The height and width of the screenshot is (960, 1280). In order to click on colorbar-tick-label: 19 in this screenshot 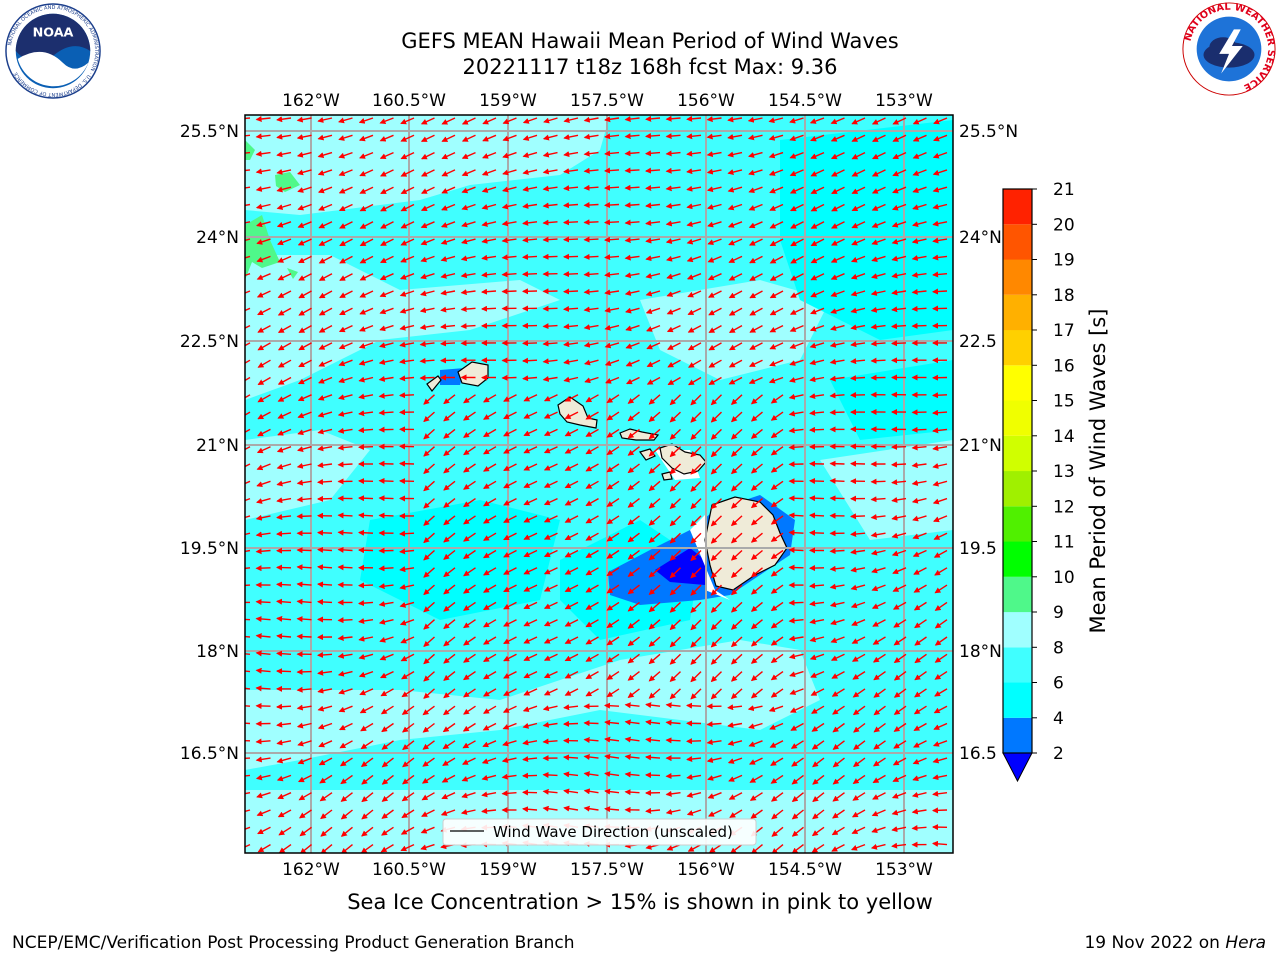, I will do `click(1064, 261)`.